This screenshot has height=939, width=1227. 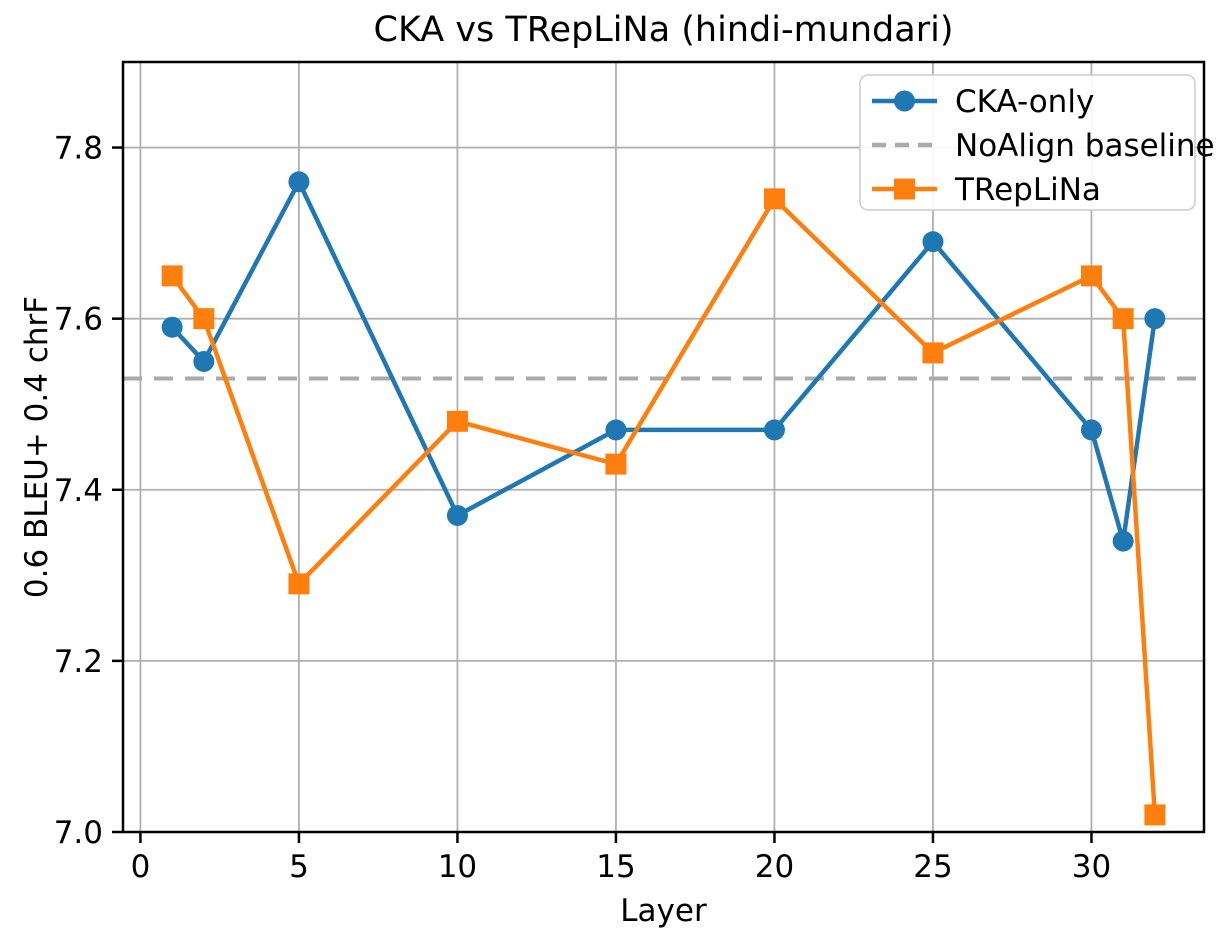 What do you see at coordinates (457, 867) in the screenshot?
I see `x-tick-label: 10` at bounding box center [457, 867].